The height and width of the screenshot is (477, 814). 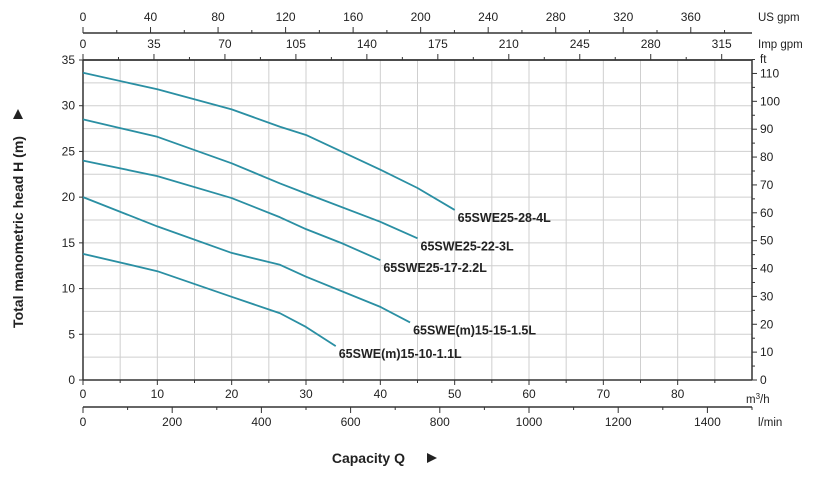 What do you see at coordinates (767, 185) in the screenshot?
I see `ft-tick-label: 70` at bounding box center [767, 185].